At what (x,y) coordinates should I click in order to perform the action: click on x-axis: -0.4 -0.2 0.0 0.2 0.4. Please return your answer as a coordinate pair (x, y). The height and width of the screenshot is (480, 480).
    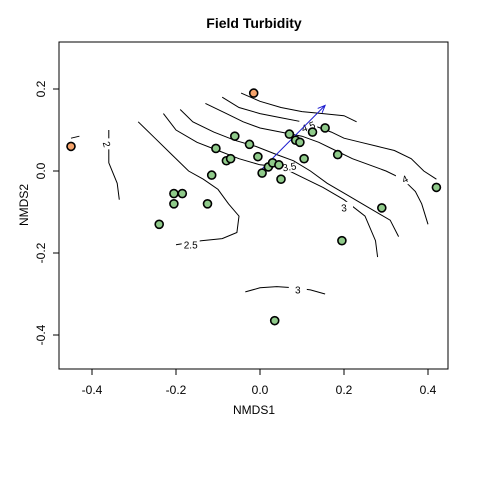
    Looking at the image, I should click on (259, 383).